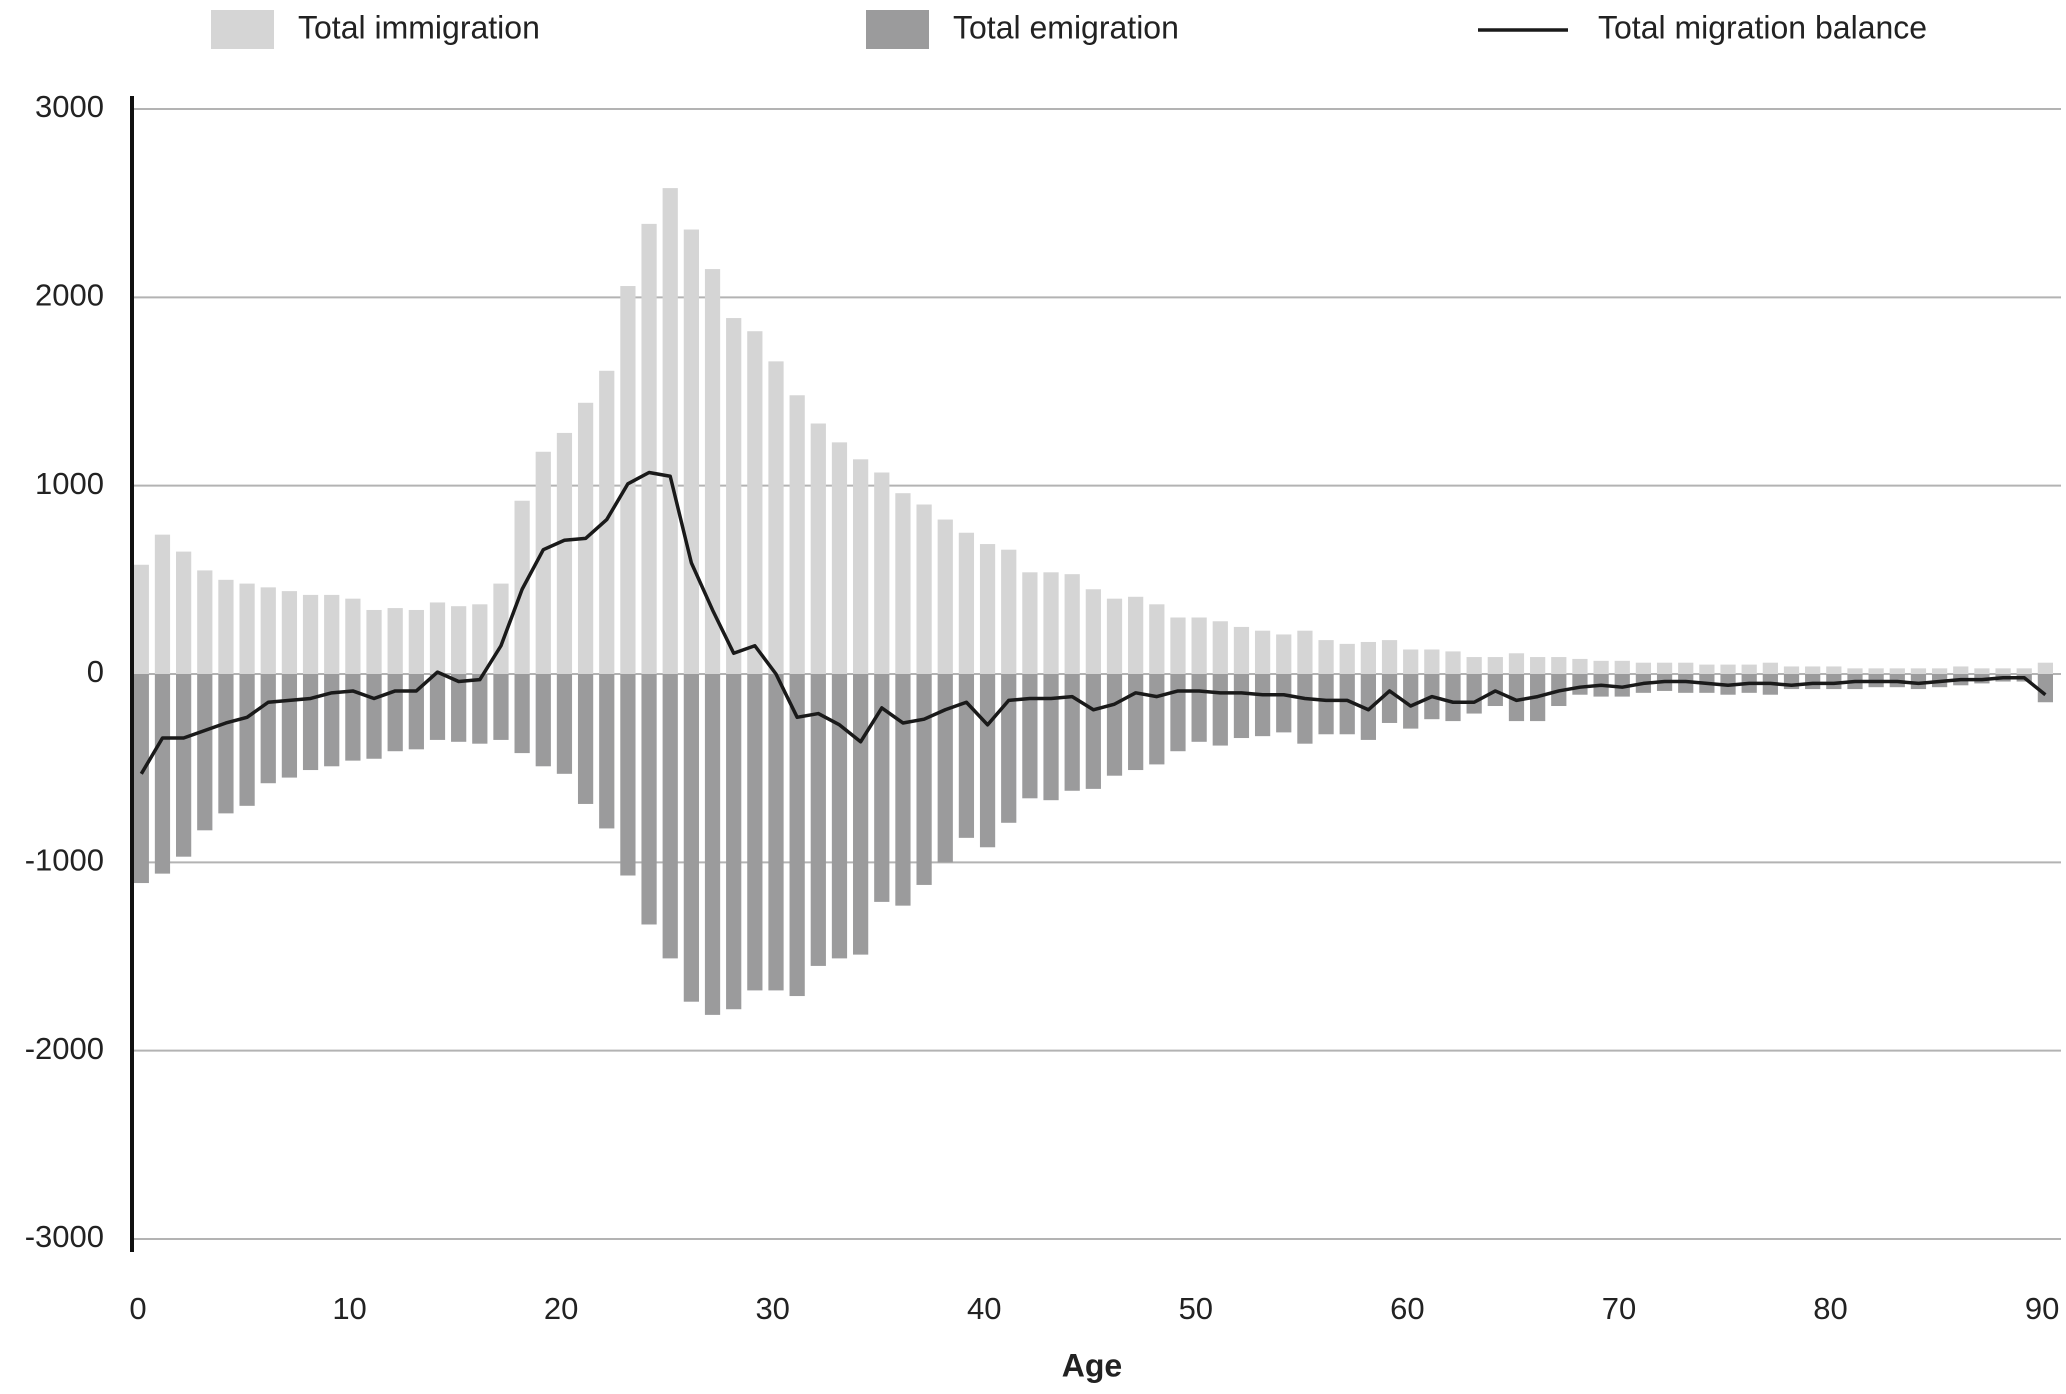 The height and width of the screenshot is (1394, 2066). I want to click on y-tick-label: 0, so click(95, 671).